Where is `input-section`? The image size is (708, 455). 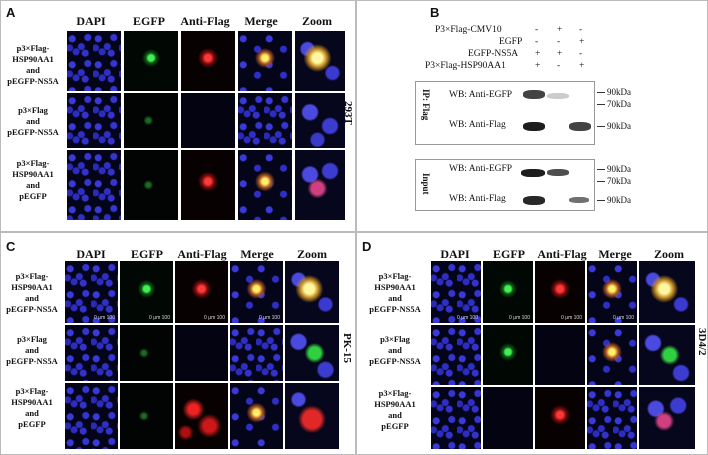
input-section is located at coordinates (505, 185).